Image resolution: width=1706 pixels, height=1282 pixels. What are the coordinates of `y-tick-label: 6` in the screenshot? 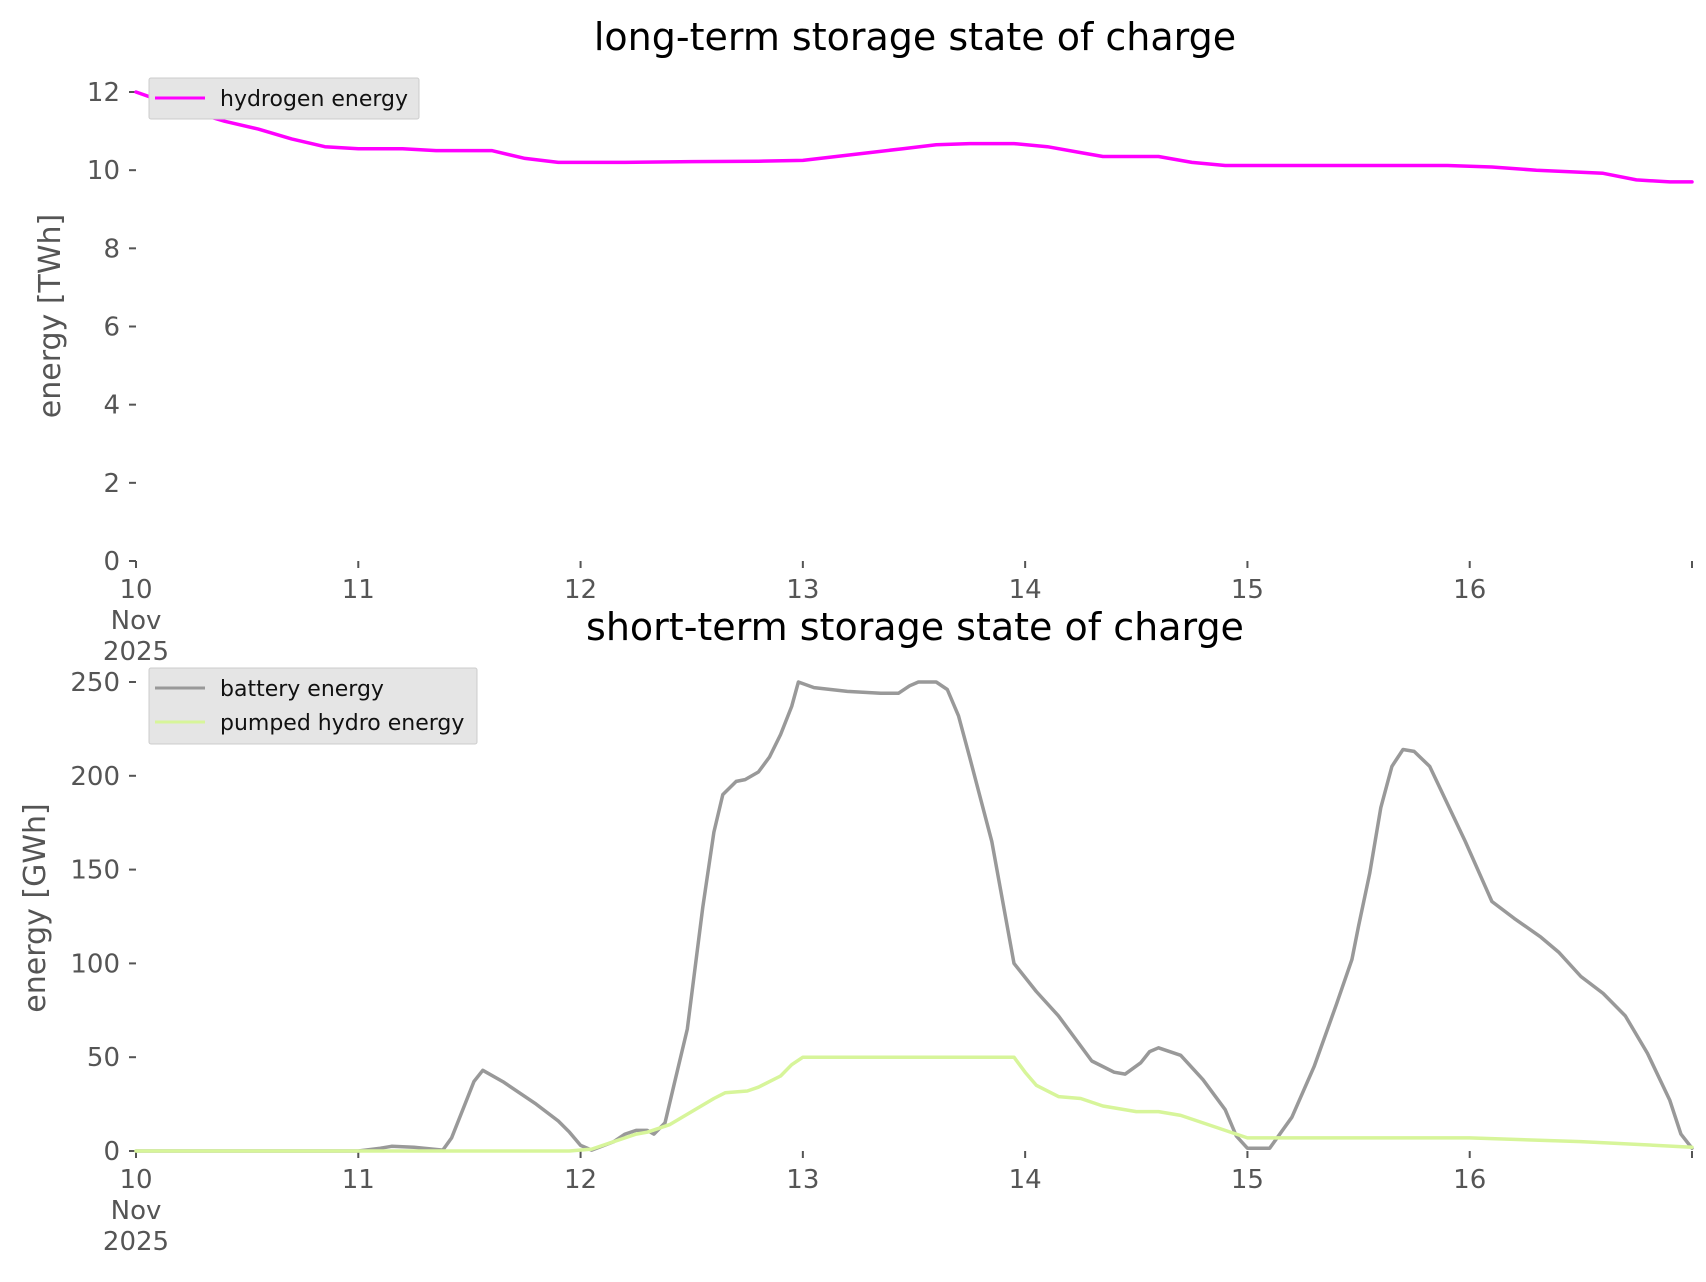 It's located at (111, 328).